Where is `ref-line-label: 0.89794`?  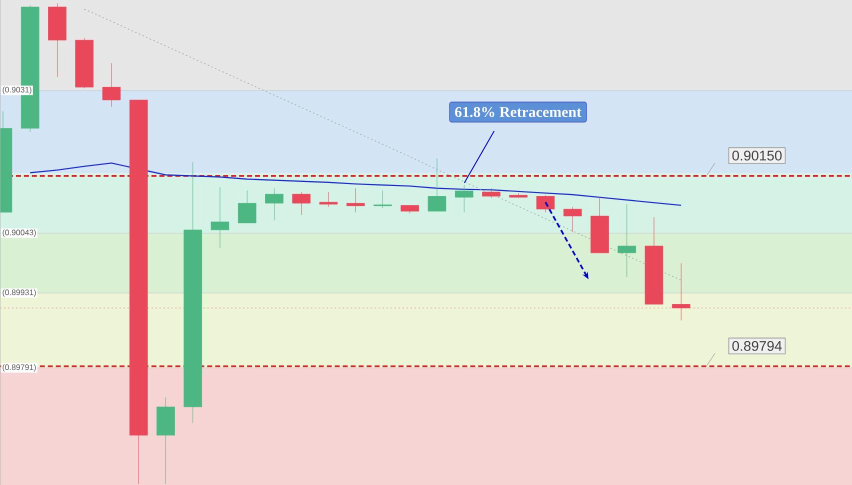
ref-line-label: 0.89794 is located at coordinates (757, 346).